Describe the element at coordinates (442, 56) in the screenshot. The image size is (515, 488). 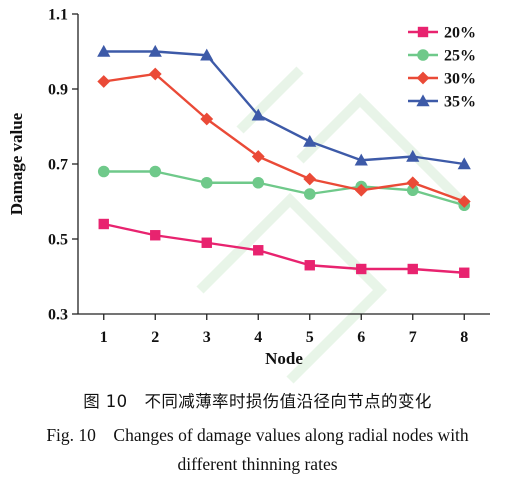
I see `legend-item: 25%` at that location.